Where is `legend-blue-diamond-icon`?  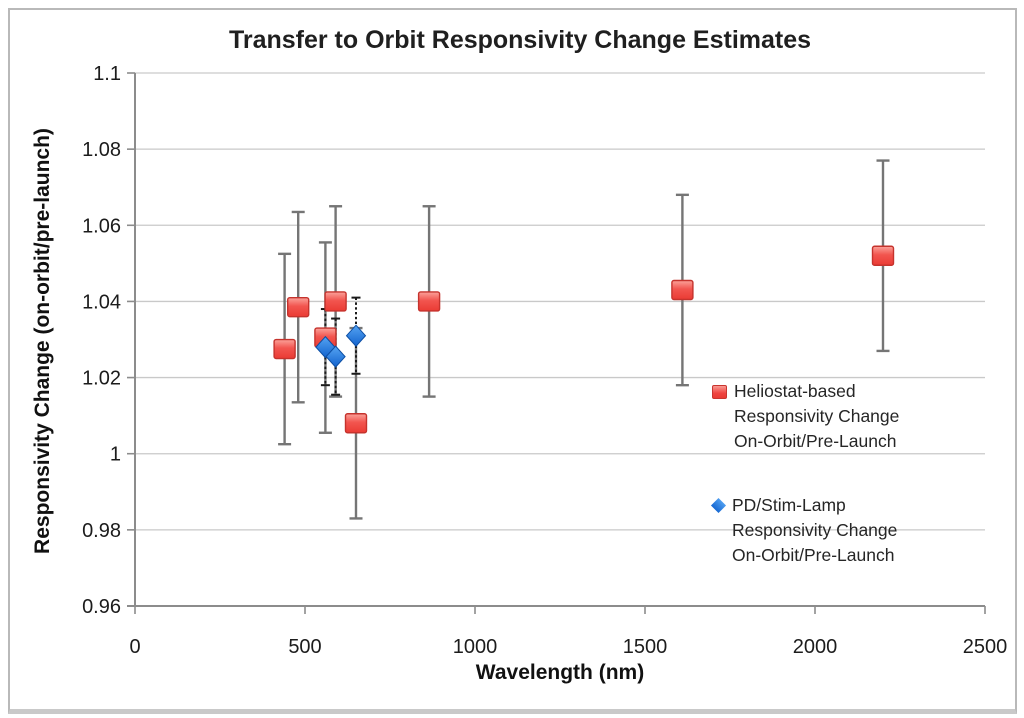 legend-blue-diamond-icon is located at coordinates (718, 505).